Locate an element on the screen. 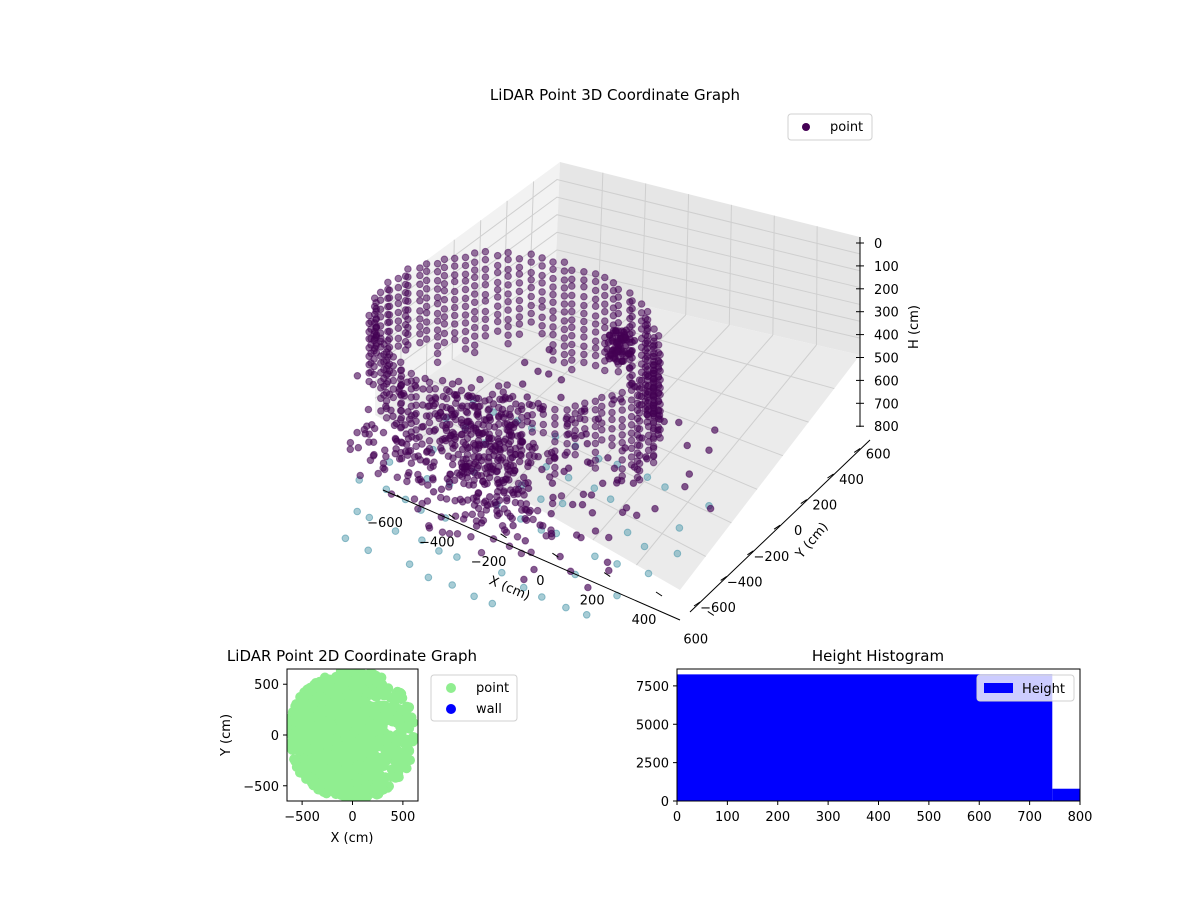  floor-grid-line is located at coordinates (682, 346).